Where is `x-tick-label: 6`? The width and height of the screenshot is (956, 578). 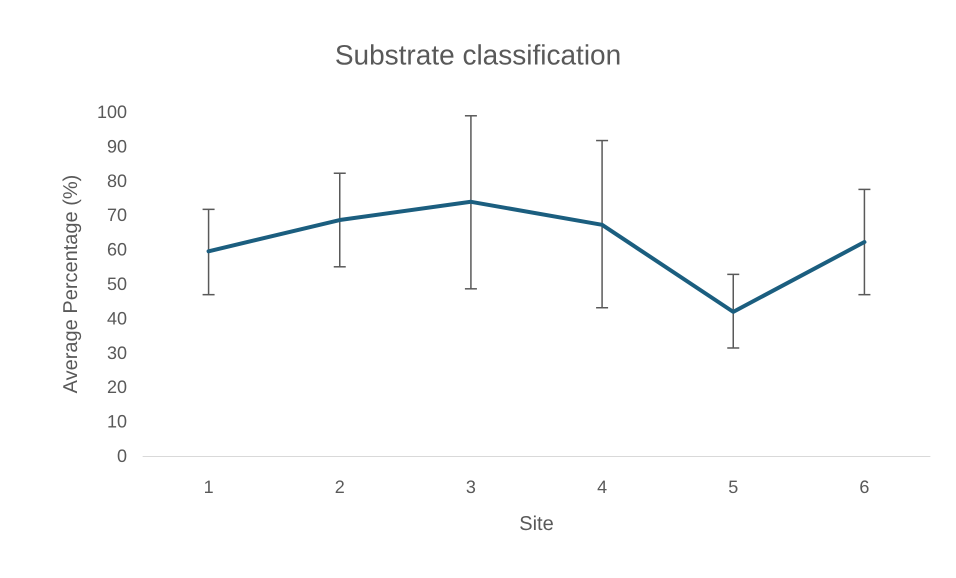
x-tick-label: 6 is located at coordinates (864, 487).